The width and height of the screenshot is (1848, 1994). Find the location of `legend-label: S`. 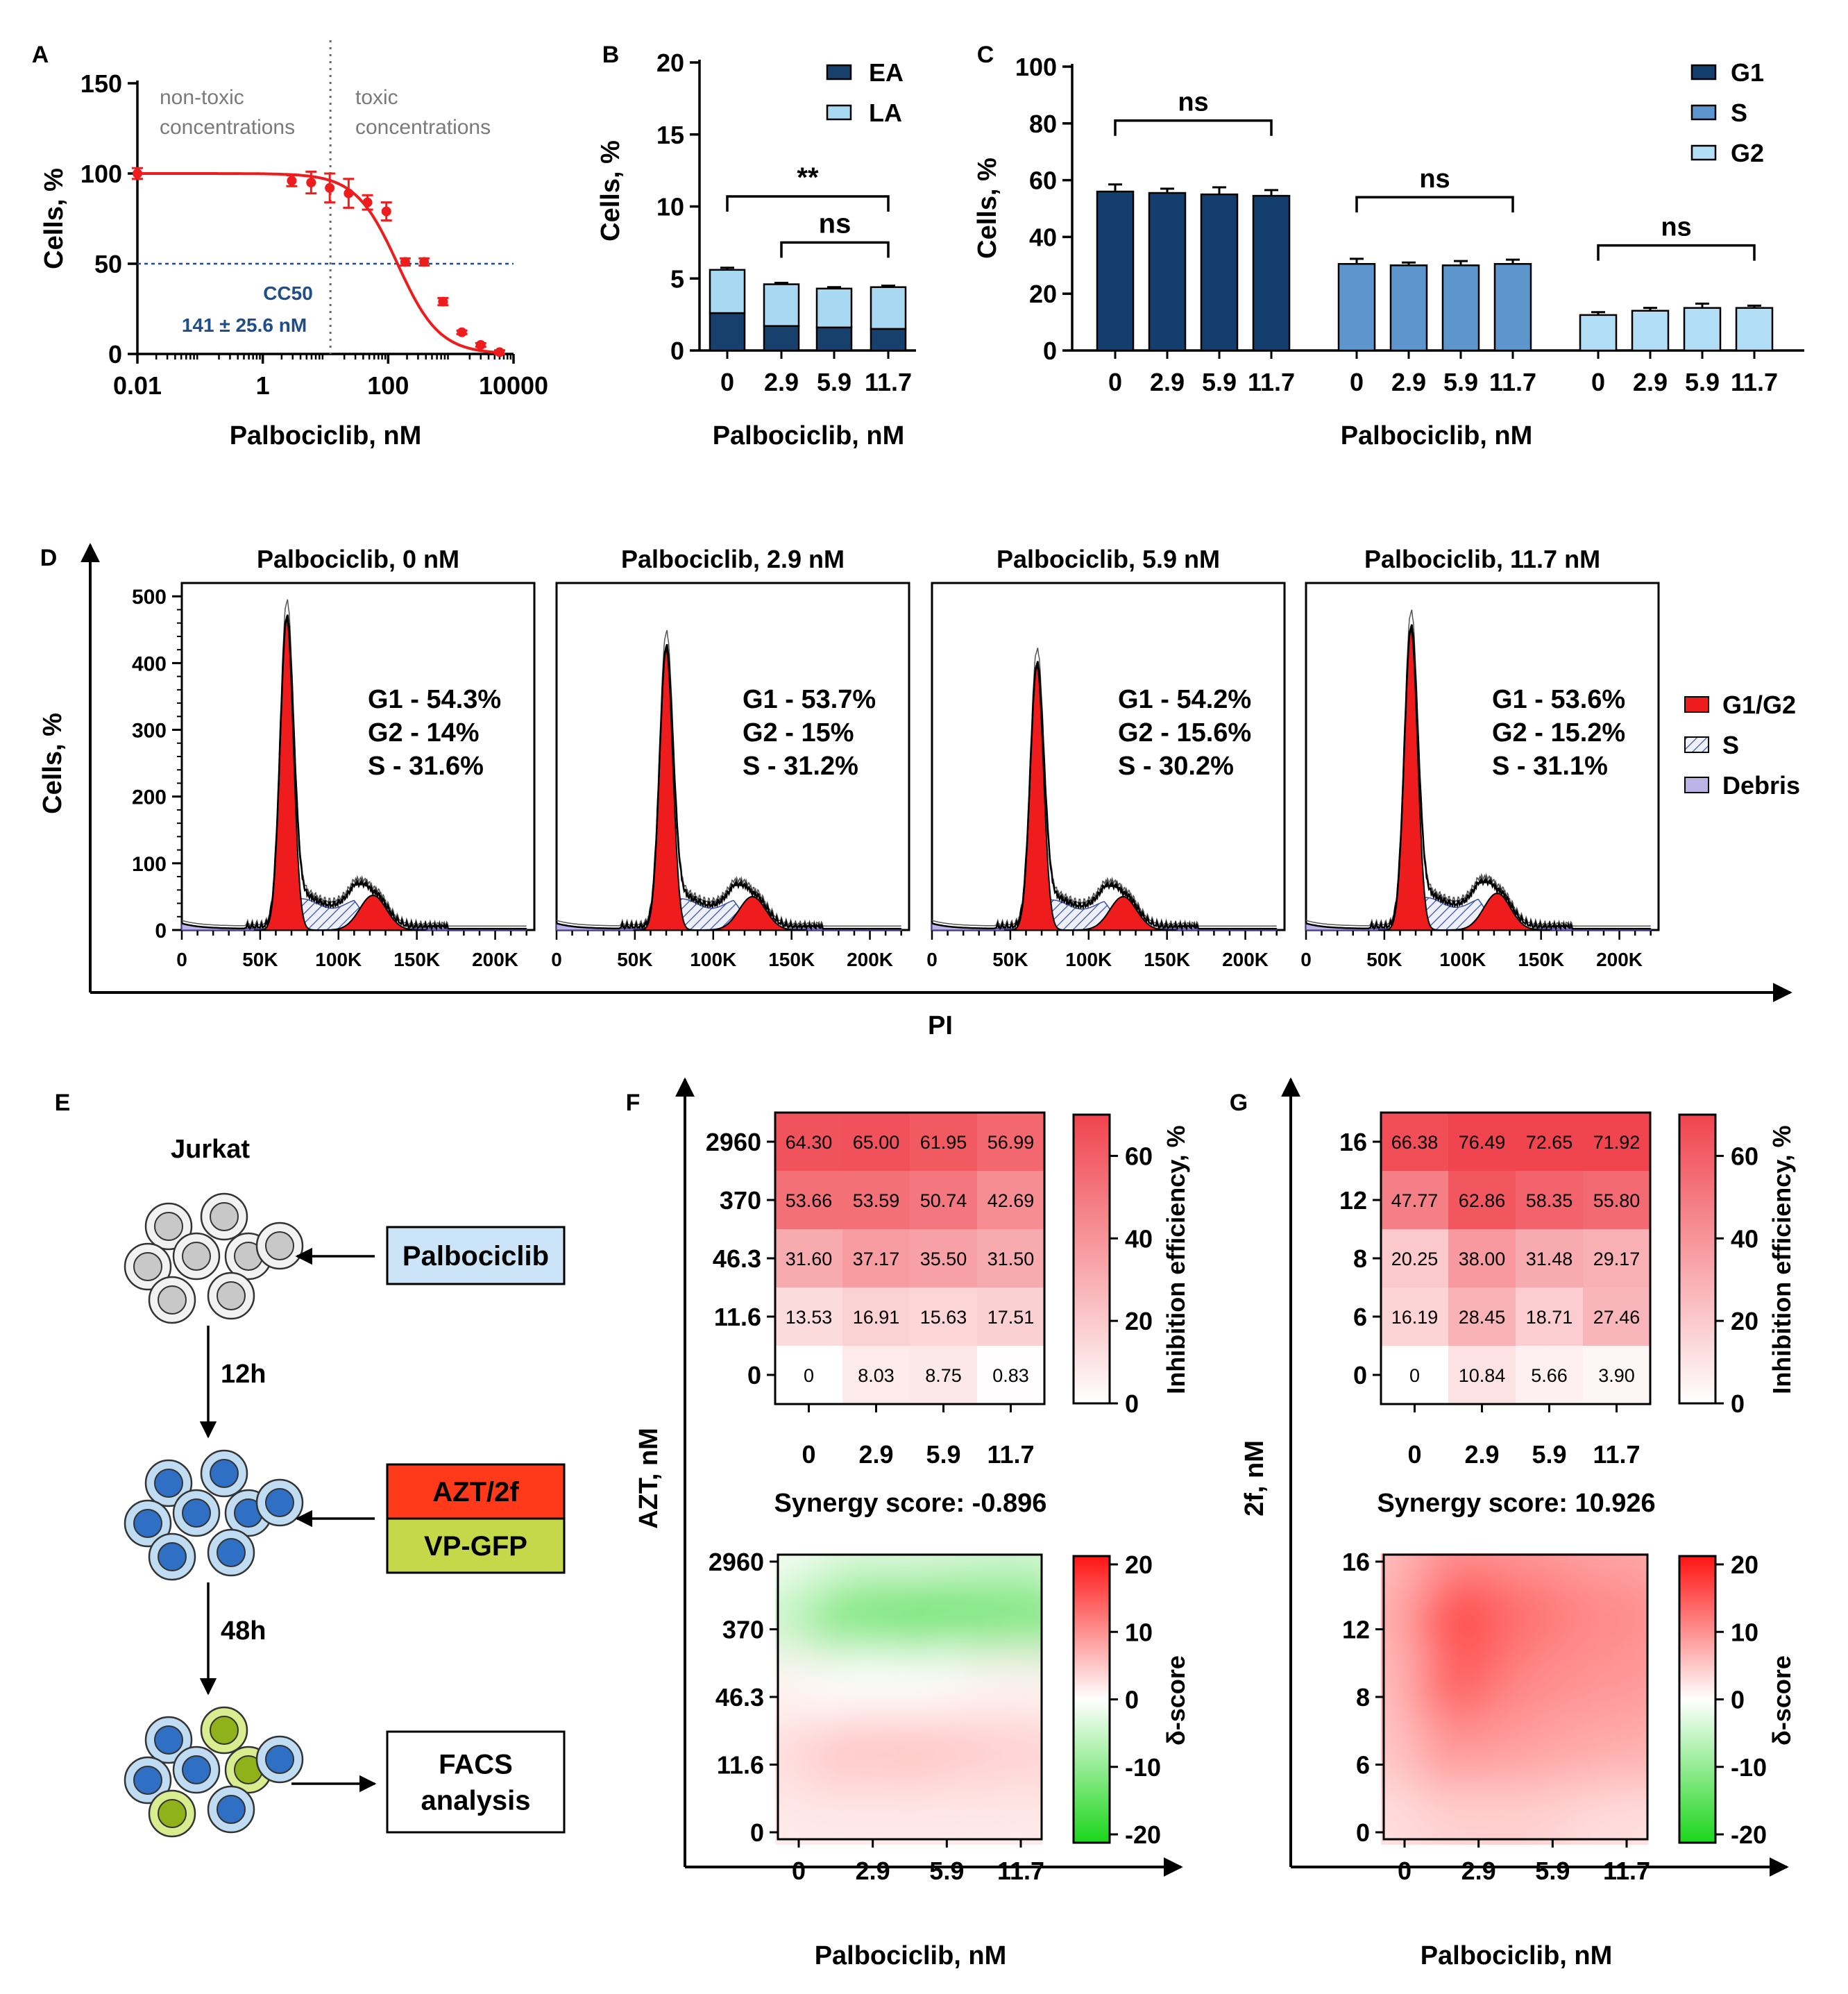

legend-label: S is located at coordinates (1739, 113).